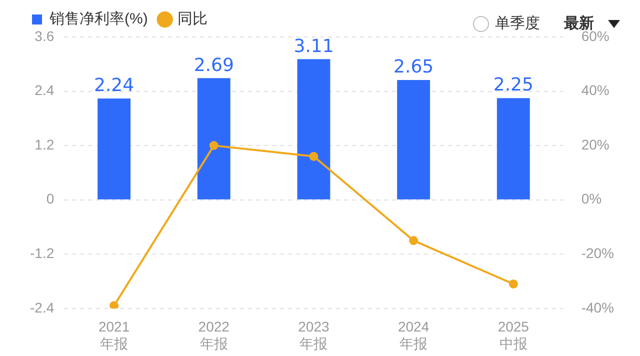 This screenshot has height=356, width=640. What do you see at coordinates (414, 67) in the screenshot?
I see `text: 2.65` at bounding box center [414, 67].